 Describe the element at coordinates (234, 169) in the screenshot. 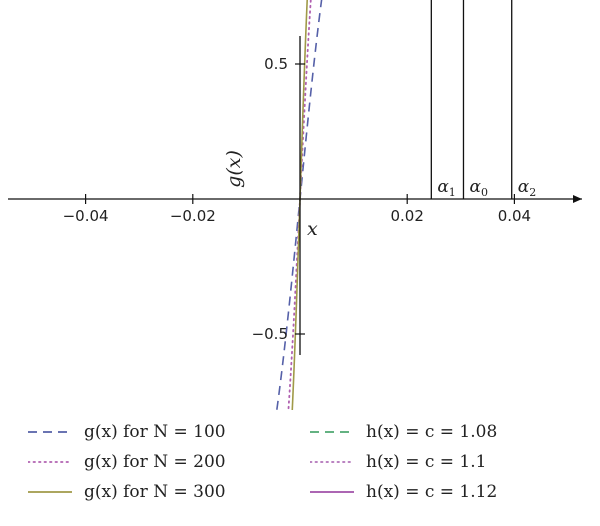

I see `y-axis-label: g(x)` at that location.